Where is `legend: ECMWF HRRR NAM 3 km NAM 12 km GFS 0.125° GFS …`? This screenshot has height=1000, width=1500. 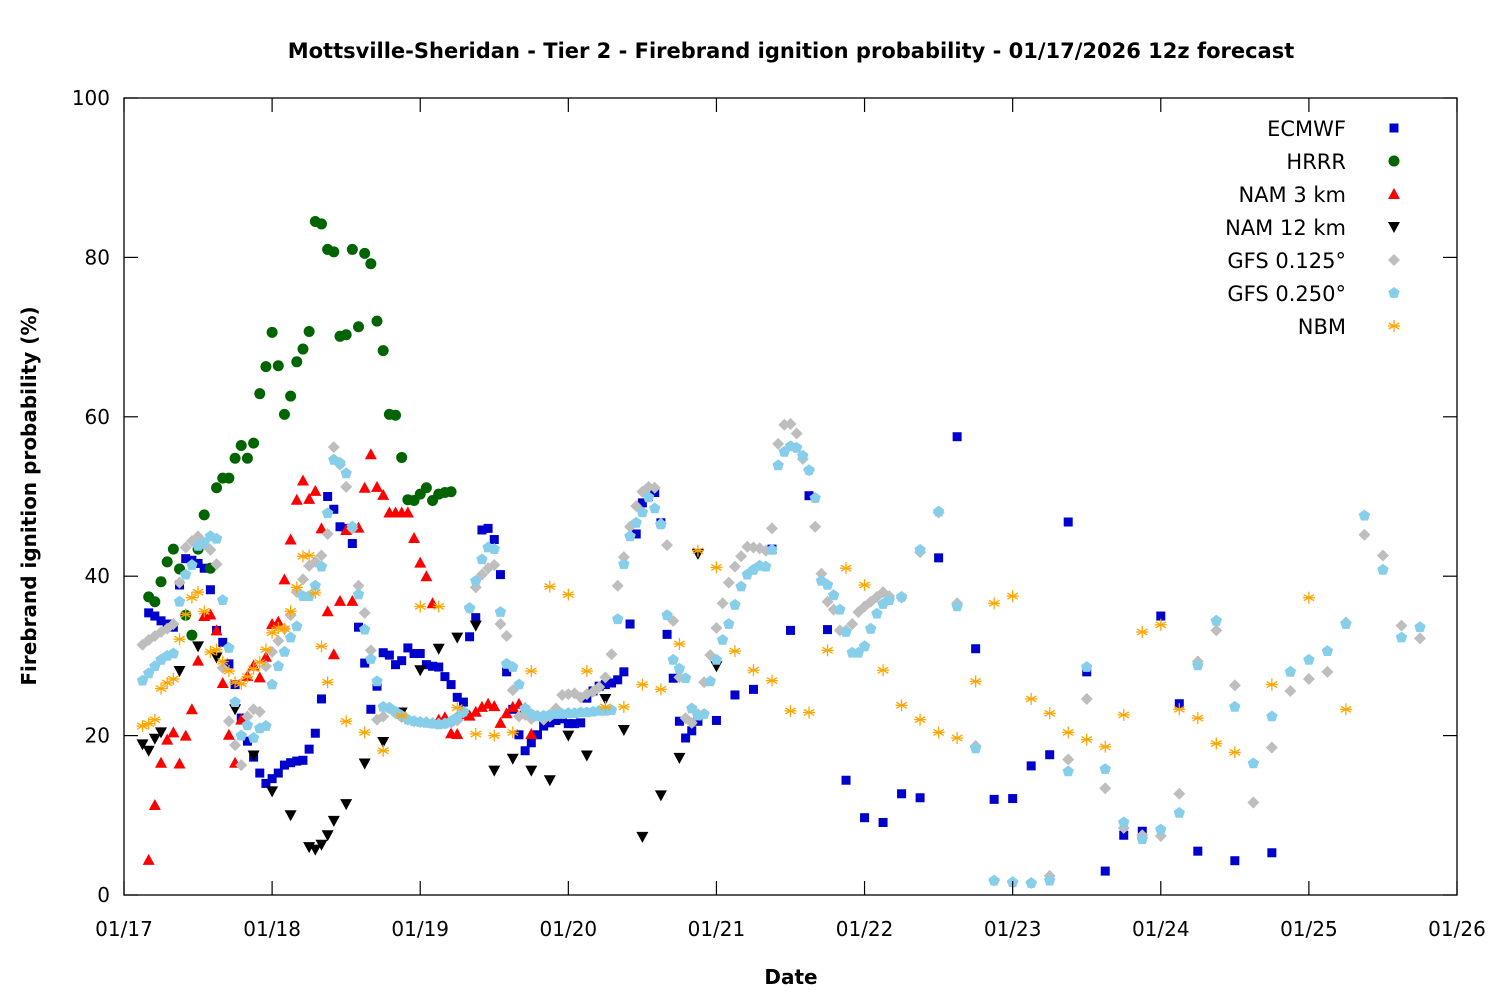
legend: ECMWF HRRR NAM 3 km NAM 12 km GFS 0.125° GFS … is located at coordinates (1312, 228).